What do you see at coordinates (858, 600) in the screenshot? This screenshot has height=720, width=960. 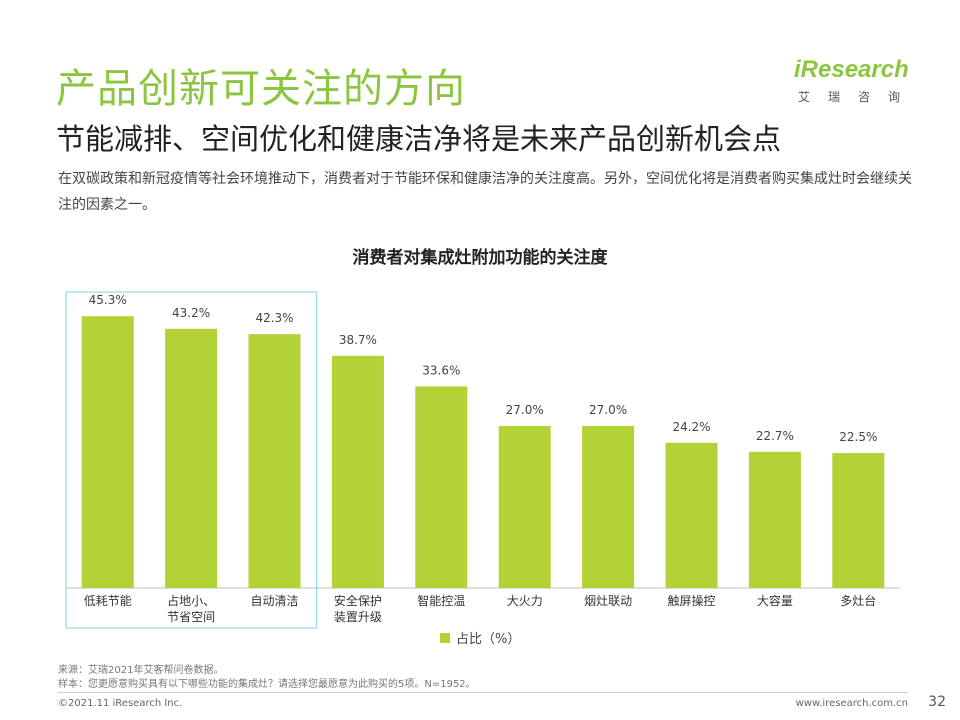 I see `tick-label-9-0: 多灶台` at bounding box center [858, 600].